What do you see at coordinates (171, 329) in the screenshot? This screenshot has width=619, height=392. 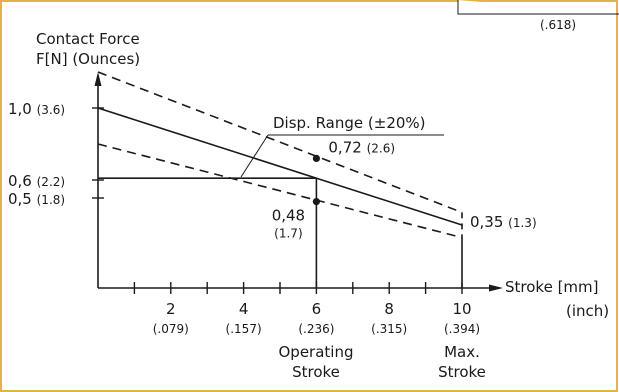 I see `x-tick-label-inch: (.079)` at bounding box center [171, 329].